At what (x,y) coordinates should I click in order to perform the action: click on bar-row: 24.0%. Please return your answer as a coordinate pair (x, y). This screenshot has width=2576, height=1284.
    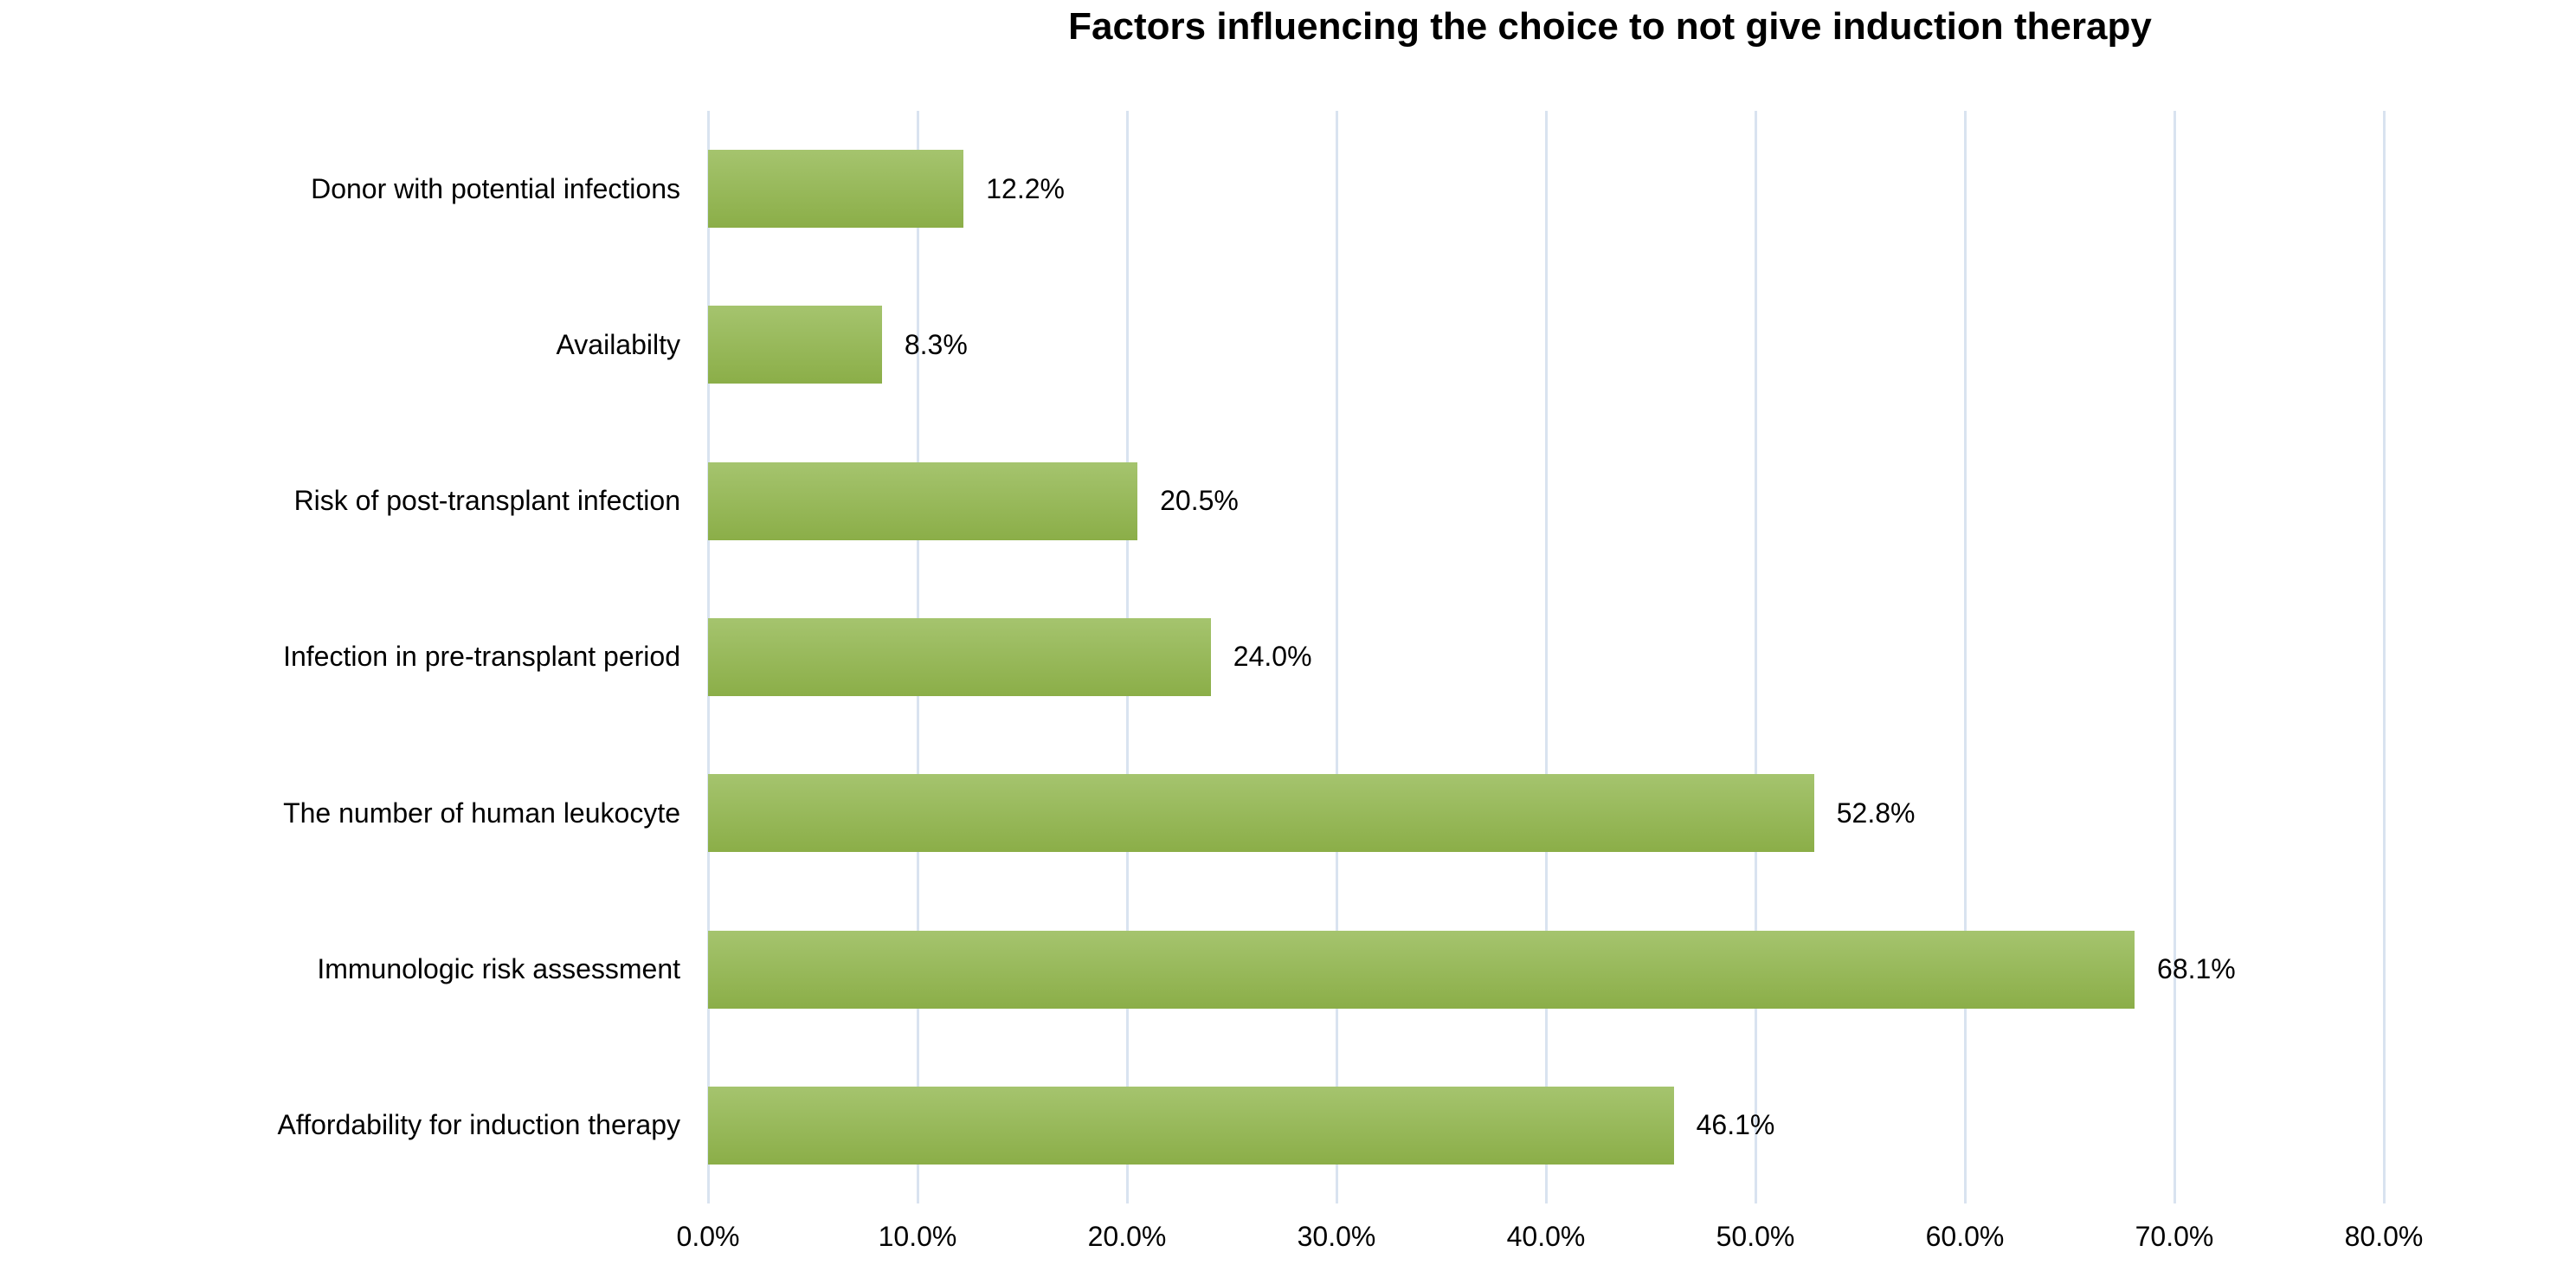
    Looking at the image, I should click on (1546, 657).